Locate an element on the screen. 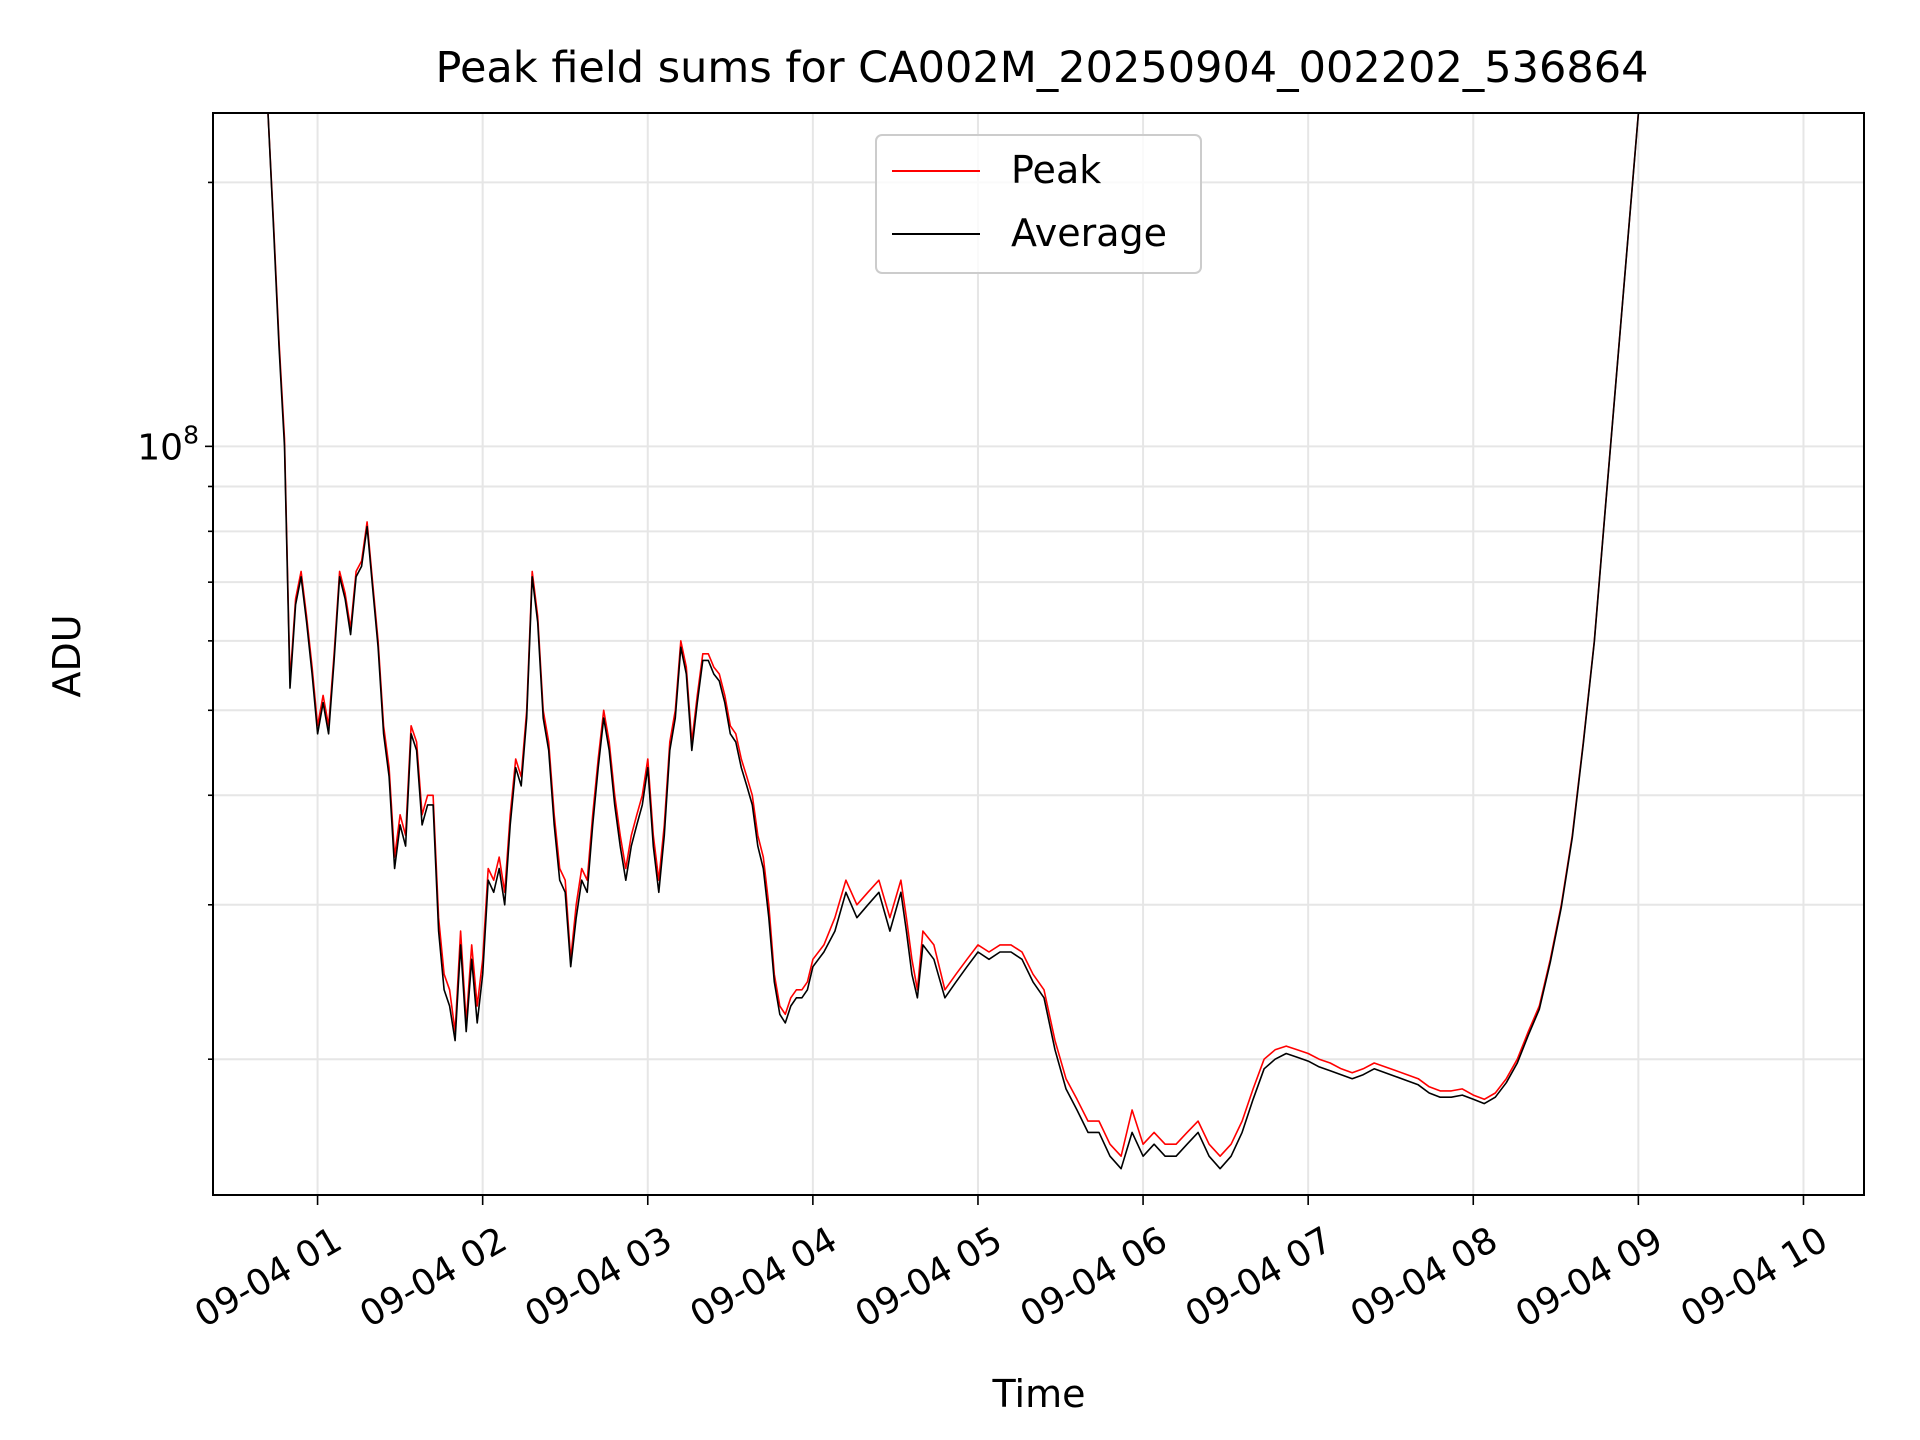  legend-box is located at coordinates (1038, 204).